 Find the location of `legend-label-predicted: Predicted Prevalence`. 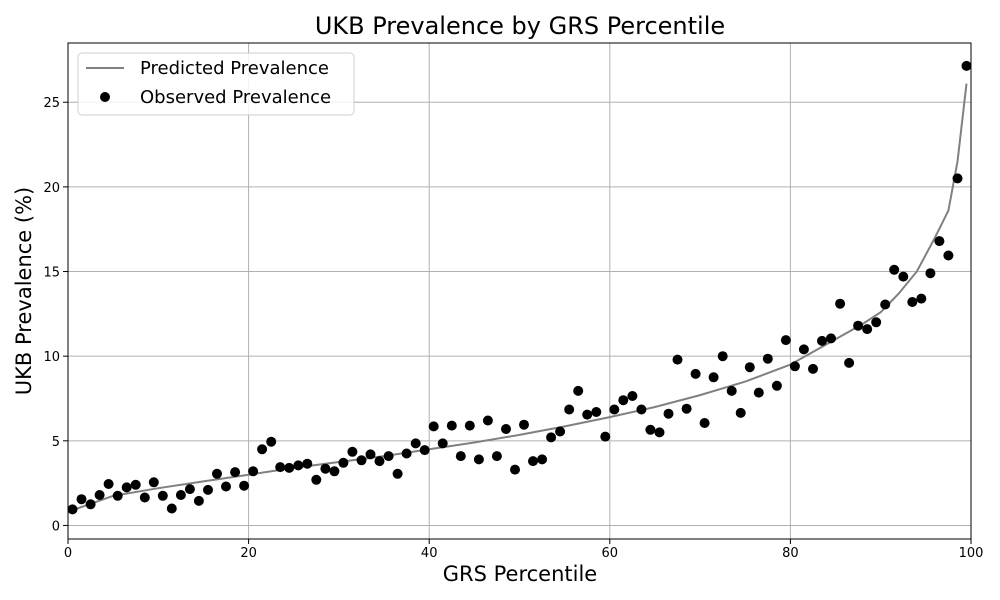

legend-label-predicted: Predicted Prevalence is located at coordinates (234, 68).